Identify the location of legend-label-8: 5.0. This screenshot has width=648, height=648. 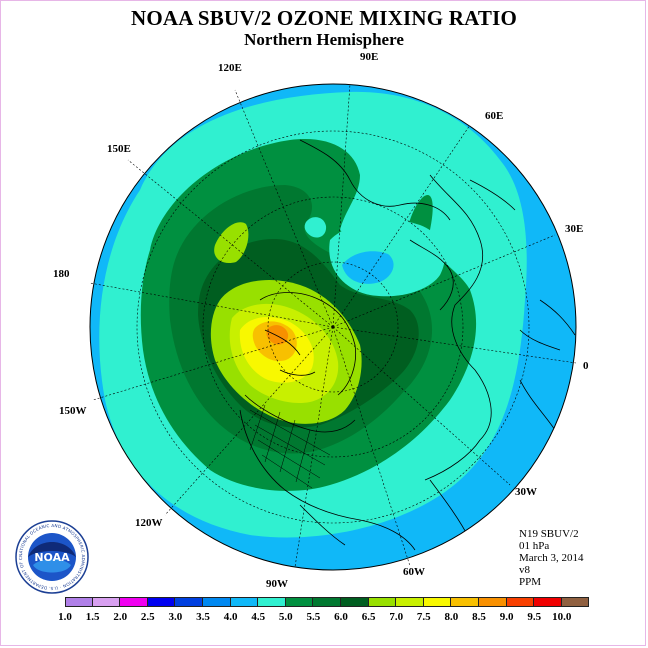
(285, 617).